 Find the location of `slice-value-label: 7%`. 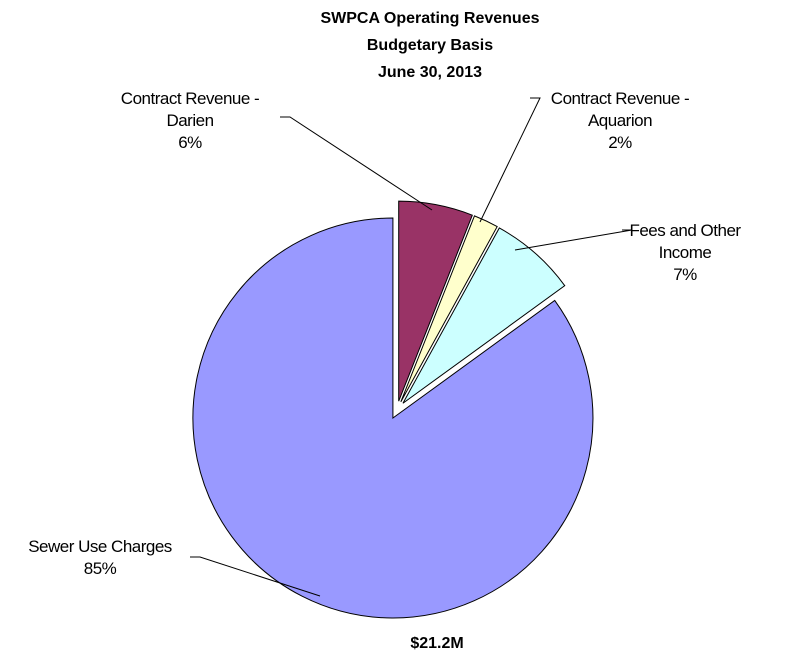

slice-value-label: 7% is located at coordinates (685, 274).